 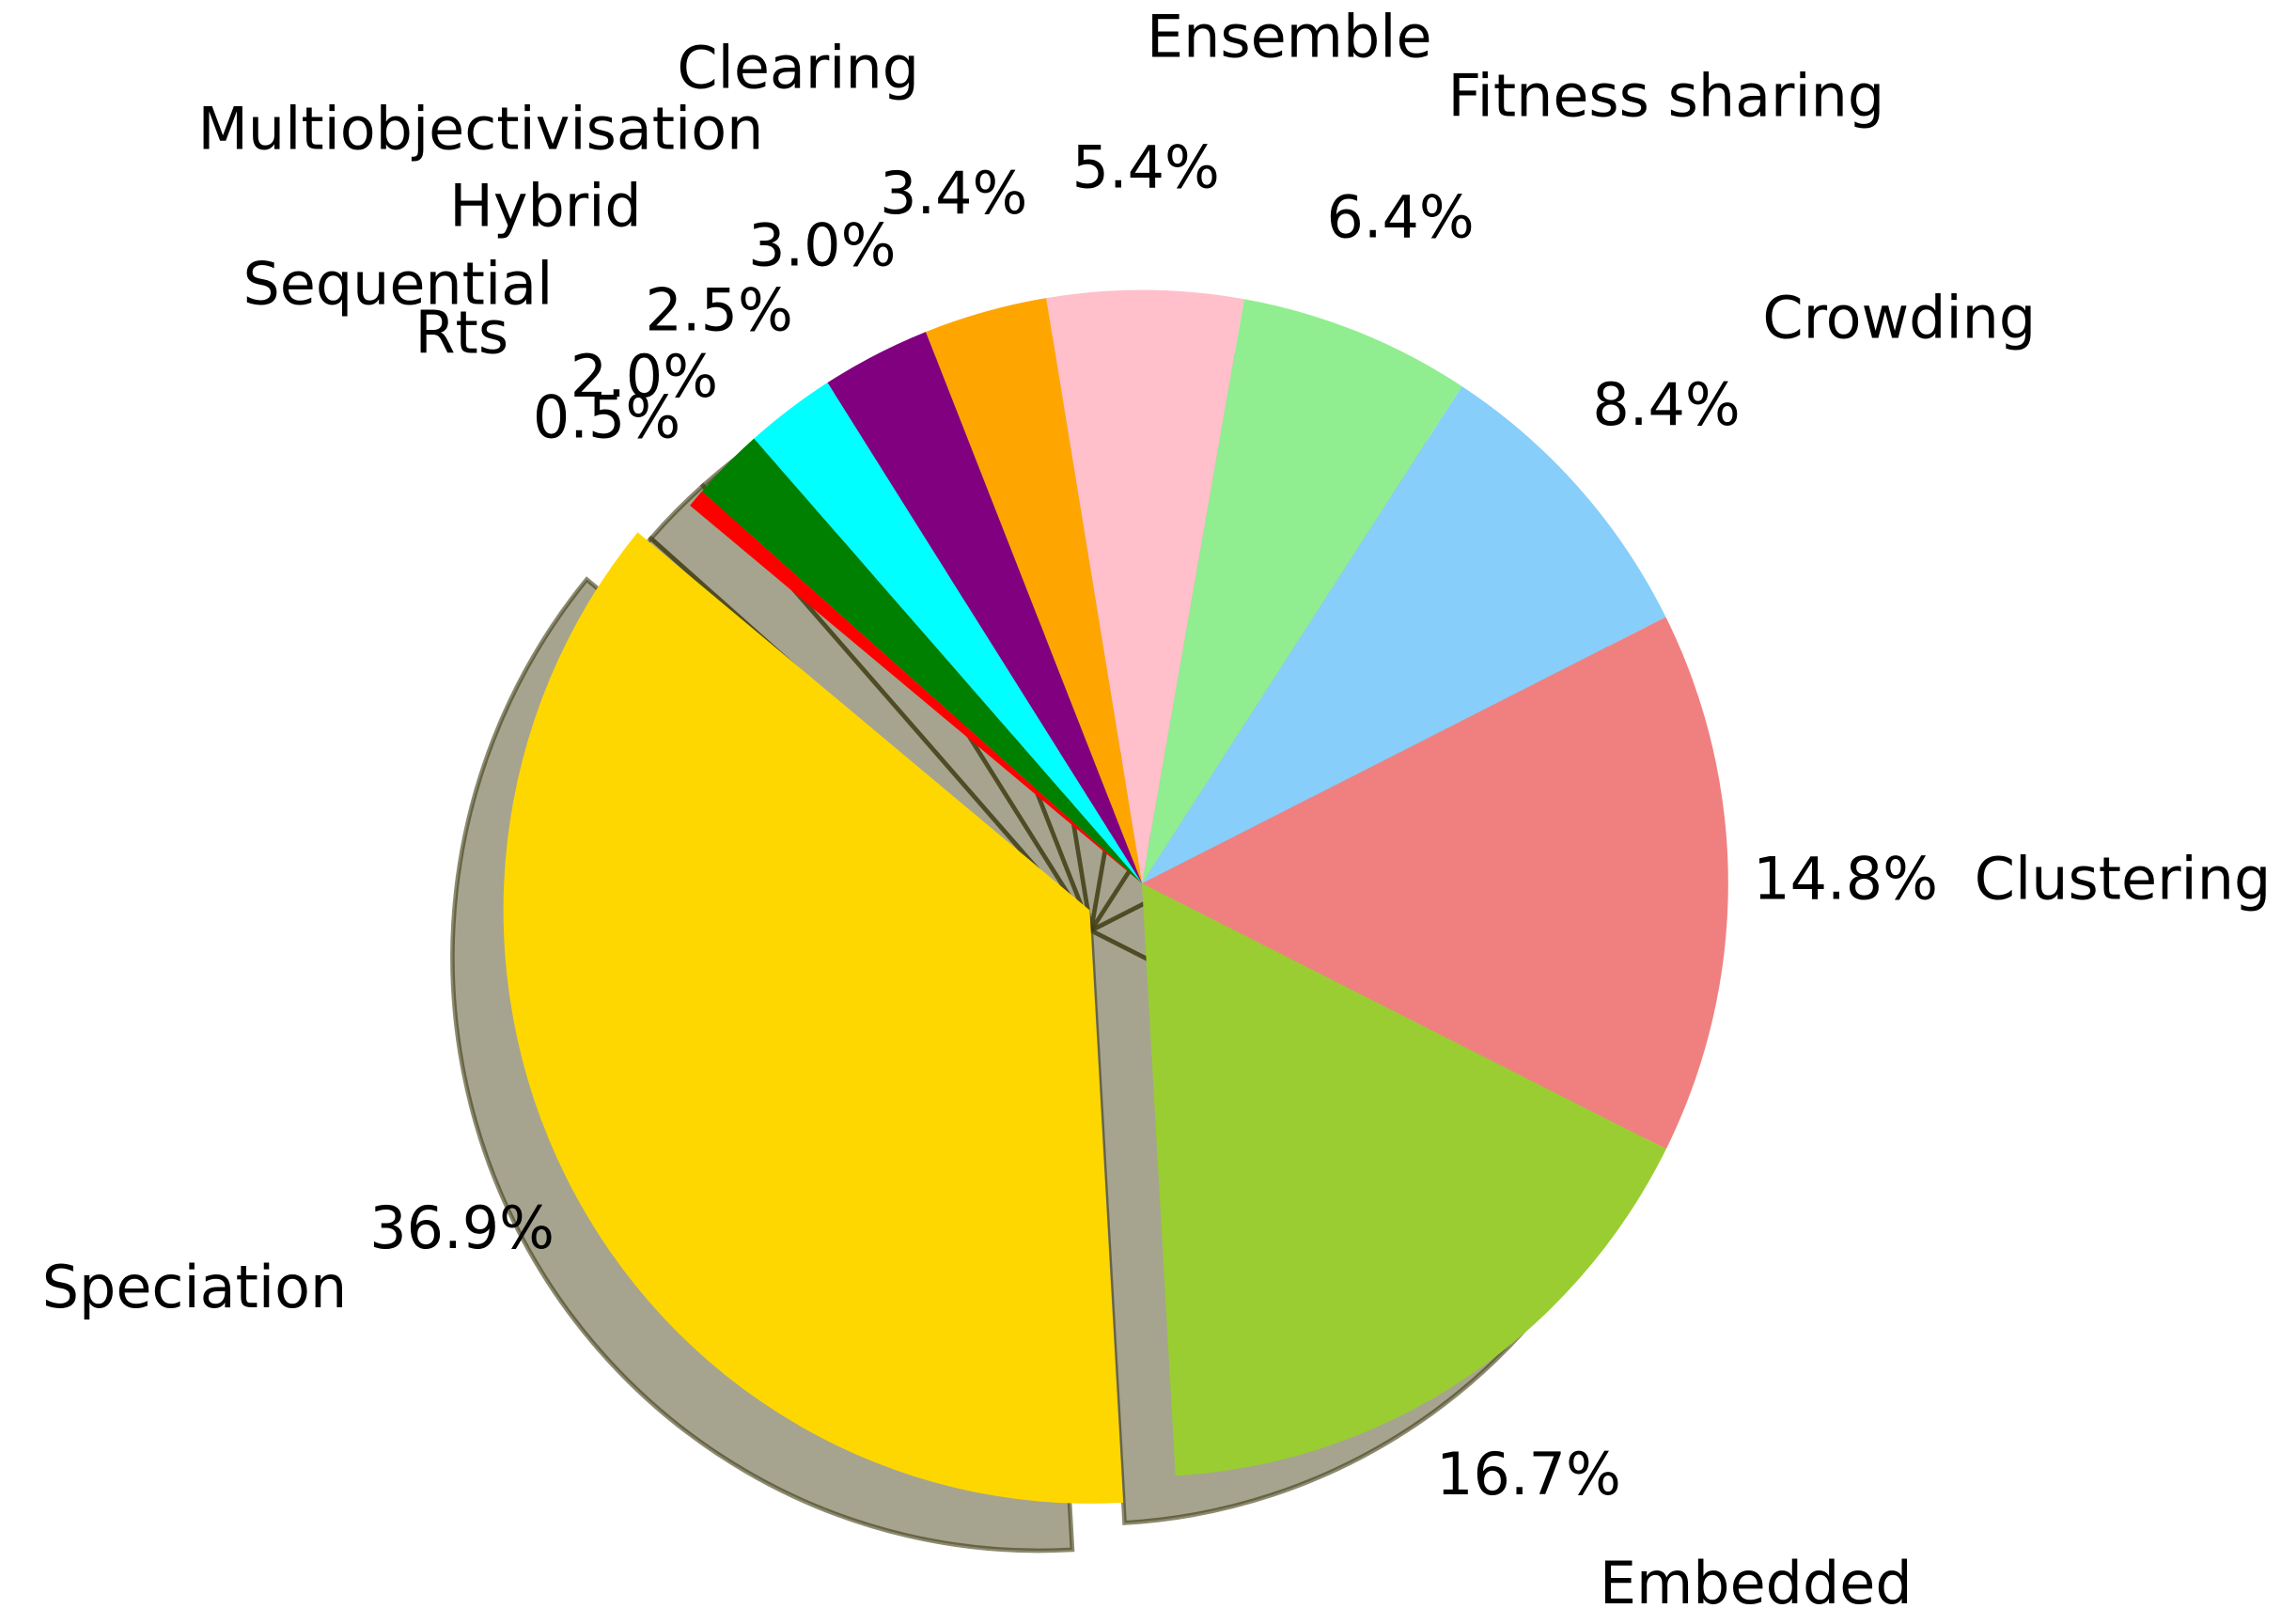 What do you see at coordinates (462, 1228) in the screenshot?
I see `percent-label: 36.9%` at bounding box center [462, 1228].